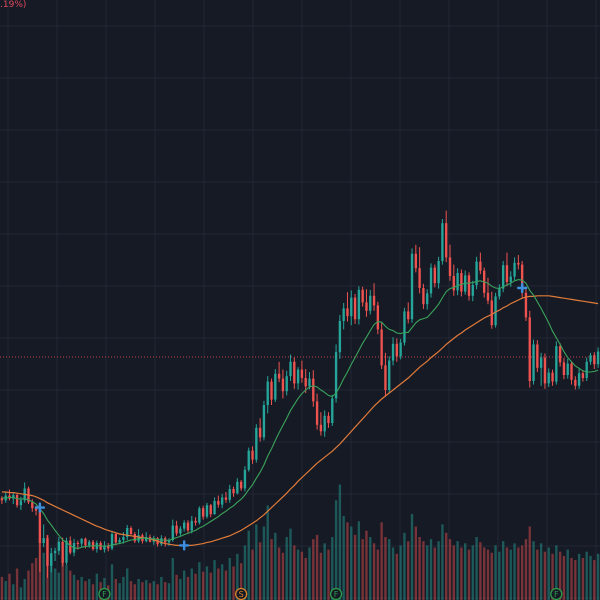  I want to click on event-marker-label: F, so click(556, 594).